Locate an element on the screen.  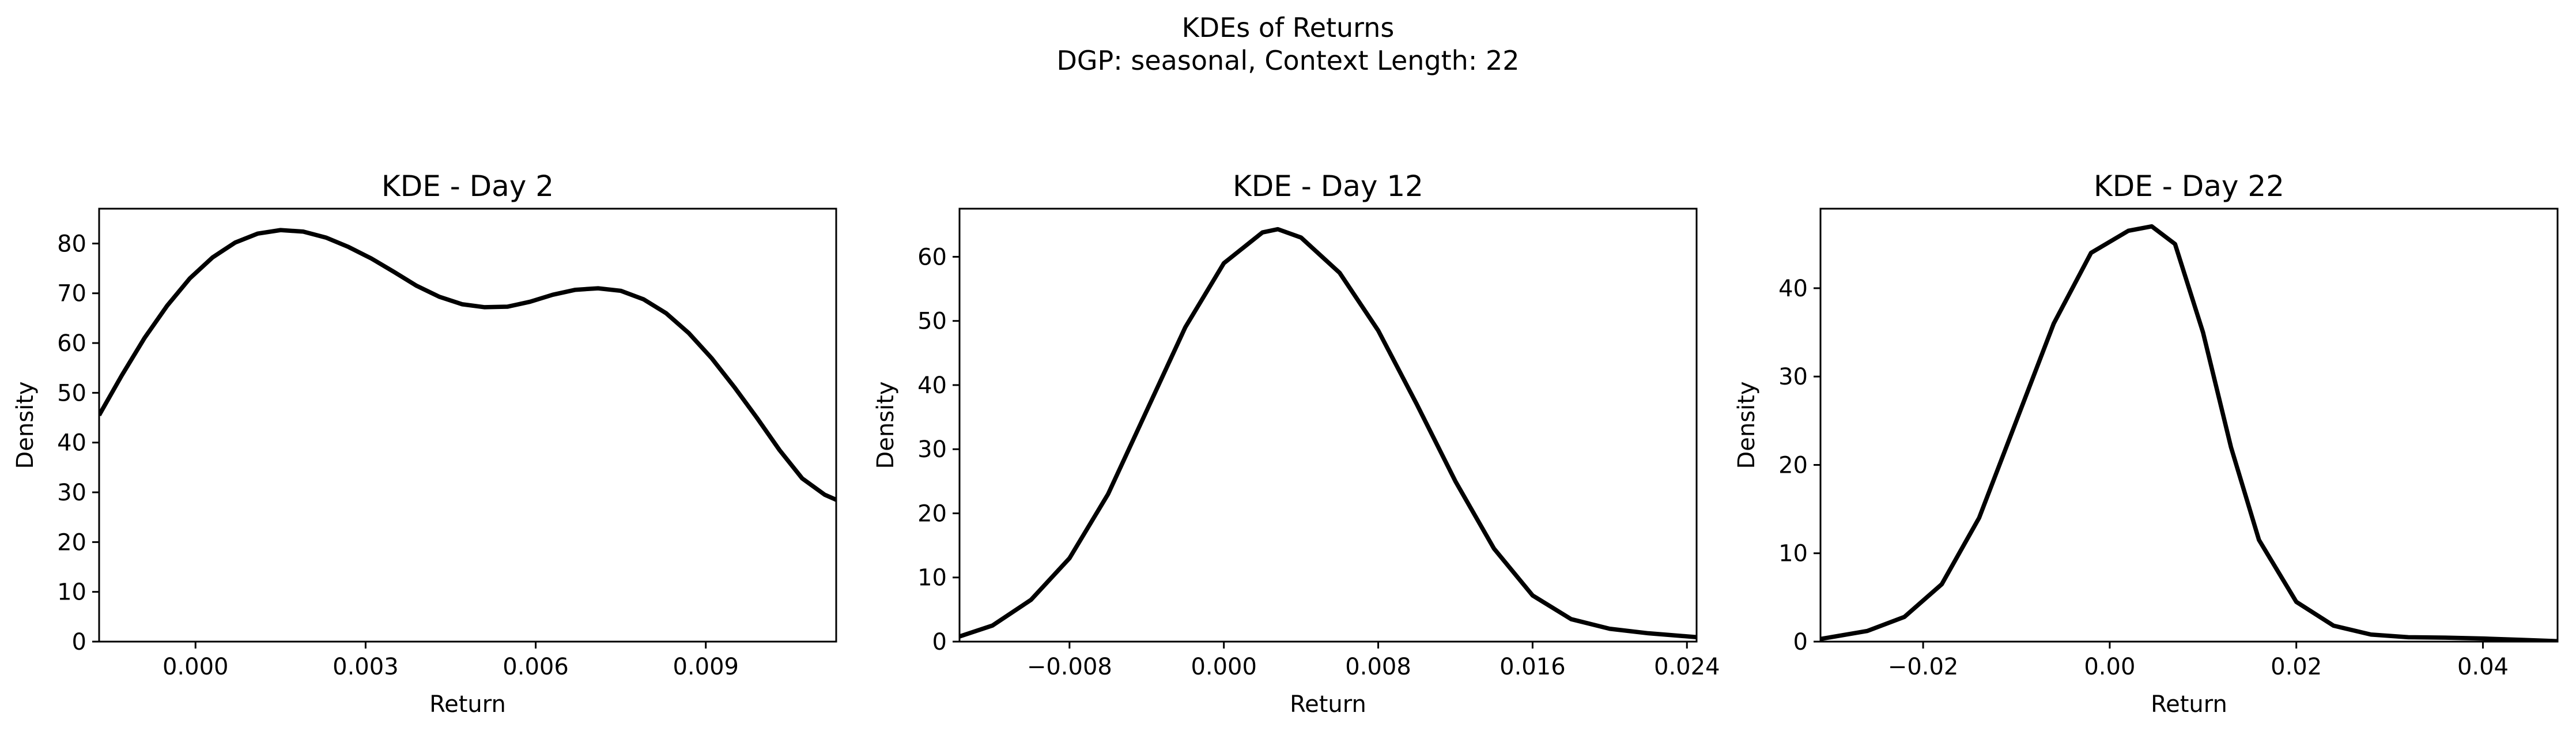
x-tick-label: 0.008 is located at coordinates (1378, 667).